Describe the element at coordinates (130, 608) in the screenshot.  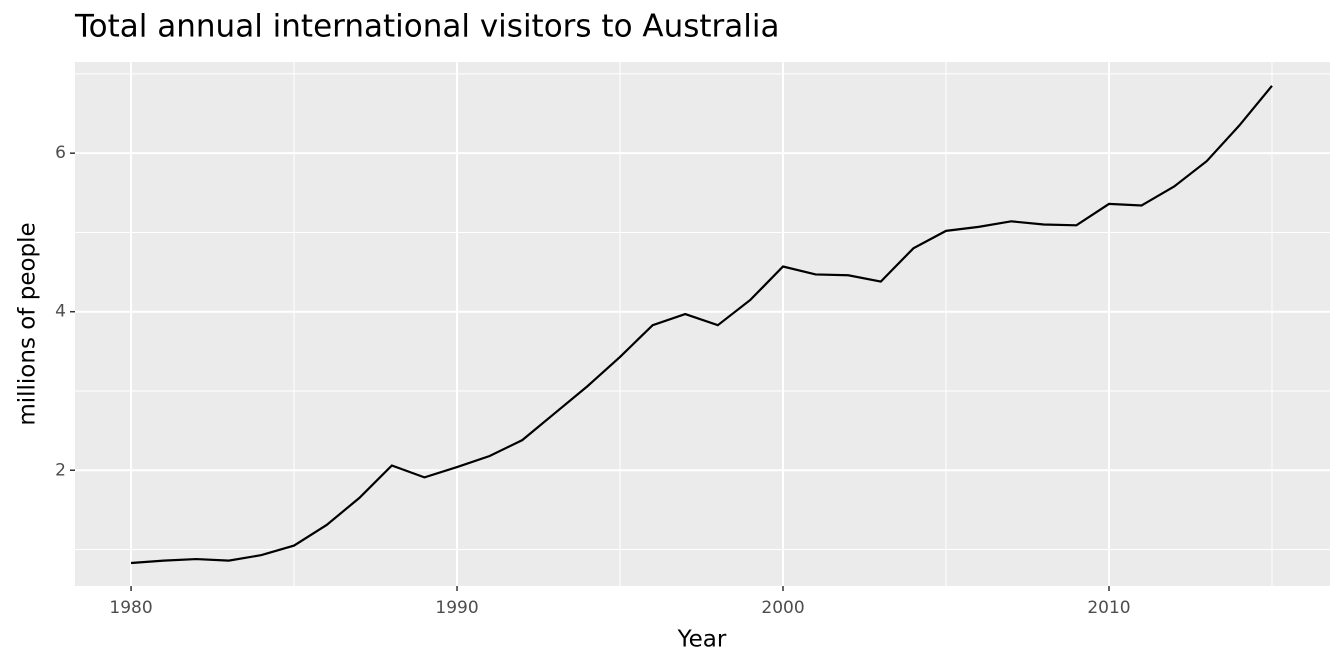
I see `x-tick-label: 1980` at that location.